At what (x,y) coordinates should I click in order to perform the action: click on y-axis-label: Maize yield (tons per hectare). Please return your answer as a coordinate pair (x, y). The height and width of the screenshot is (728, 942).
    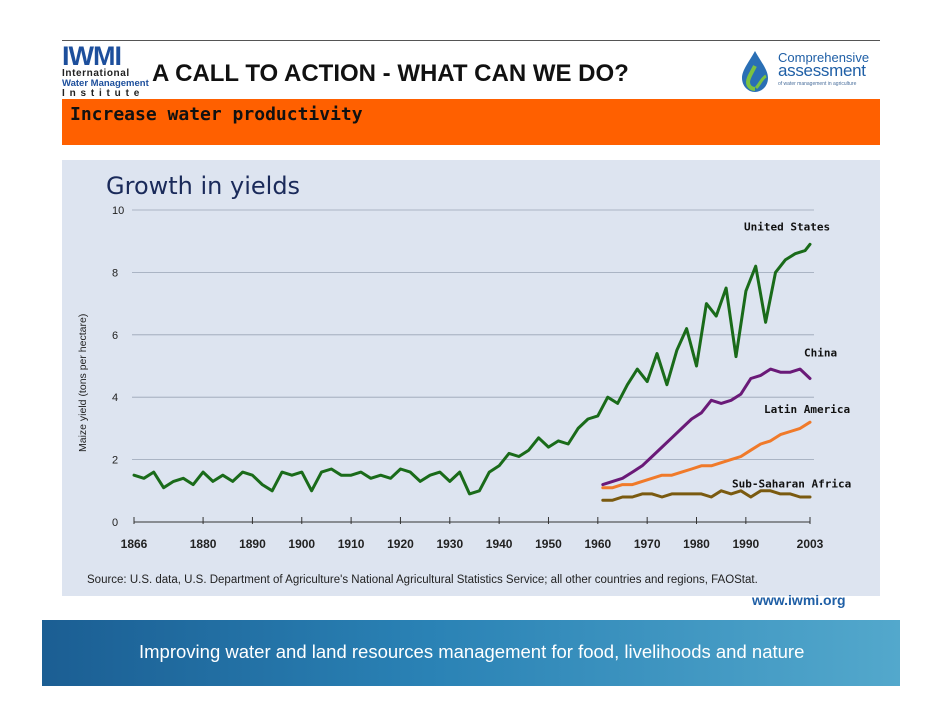
    Looking at the image, I should click on (83, 383).